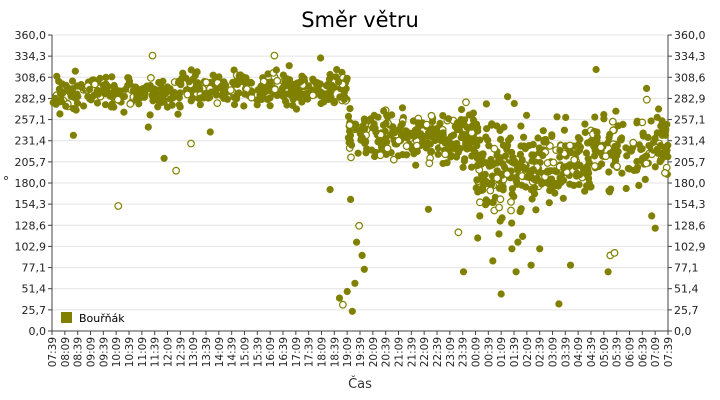 Image resolution: width=720 pixels, height=400 pixels. Describe the element at coordinates (233, 352) in the screenshot. I see `x-tick-label: 14:39` at that location.